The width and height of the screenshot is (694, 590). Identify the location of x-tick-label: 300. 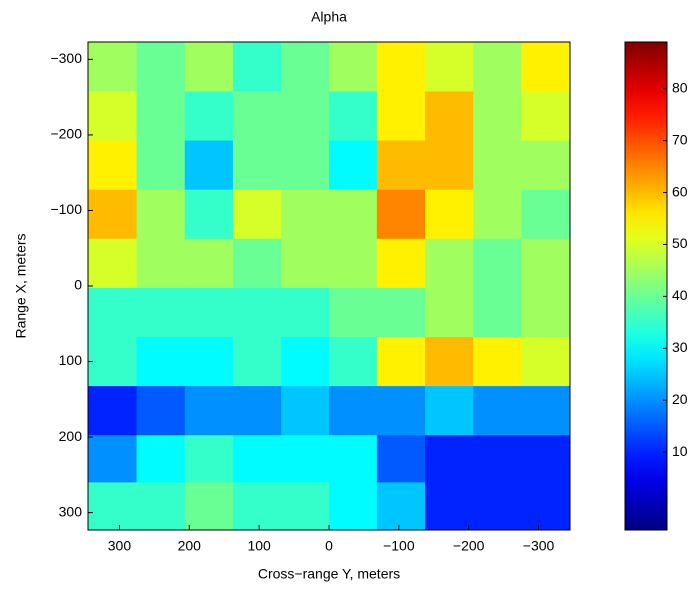
(120, 546).